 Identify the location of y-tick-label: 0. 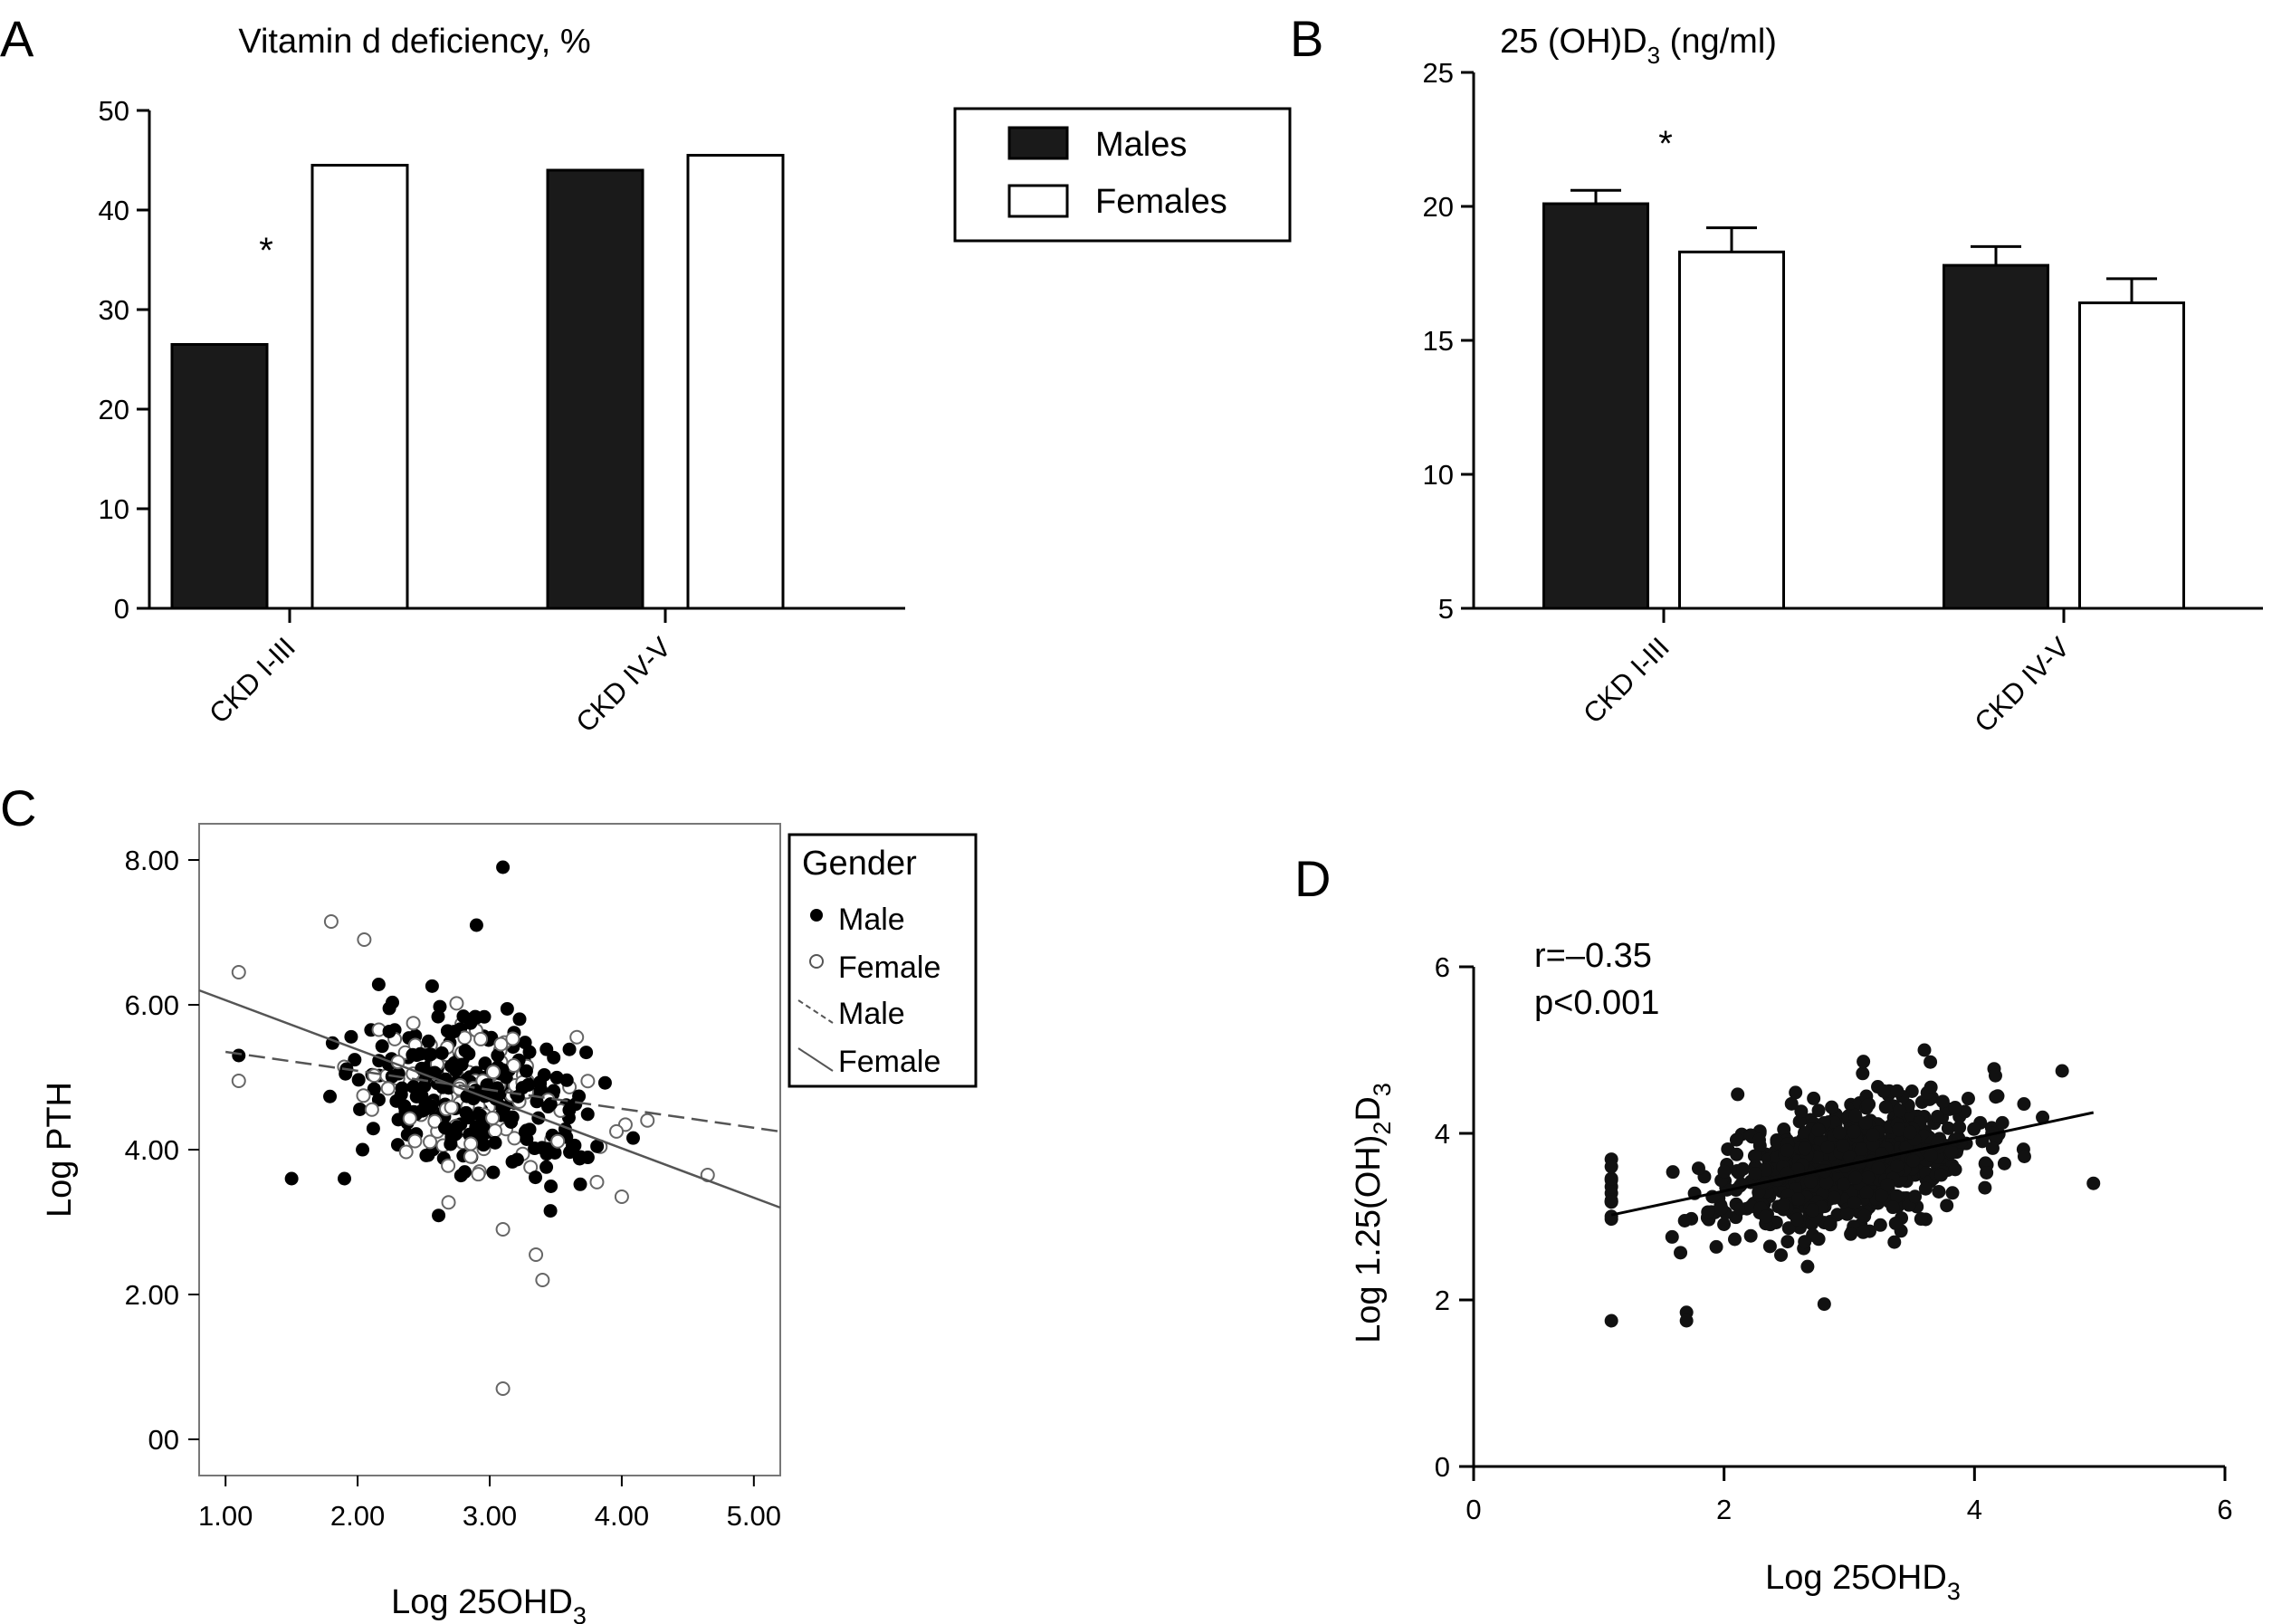
(1442, 1467).